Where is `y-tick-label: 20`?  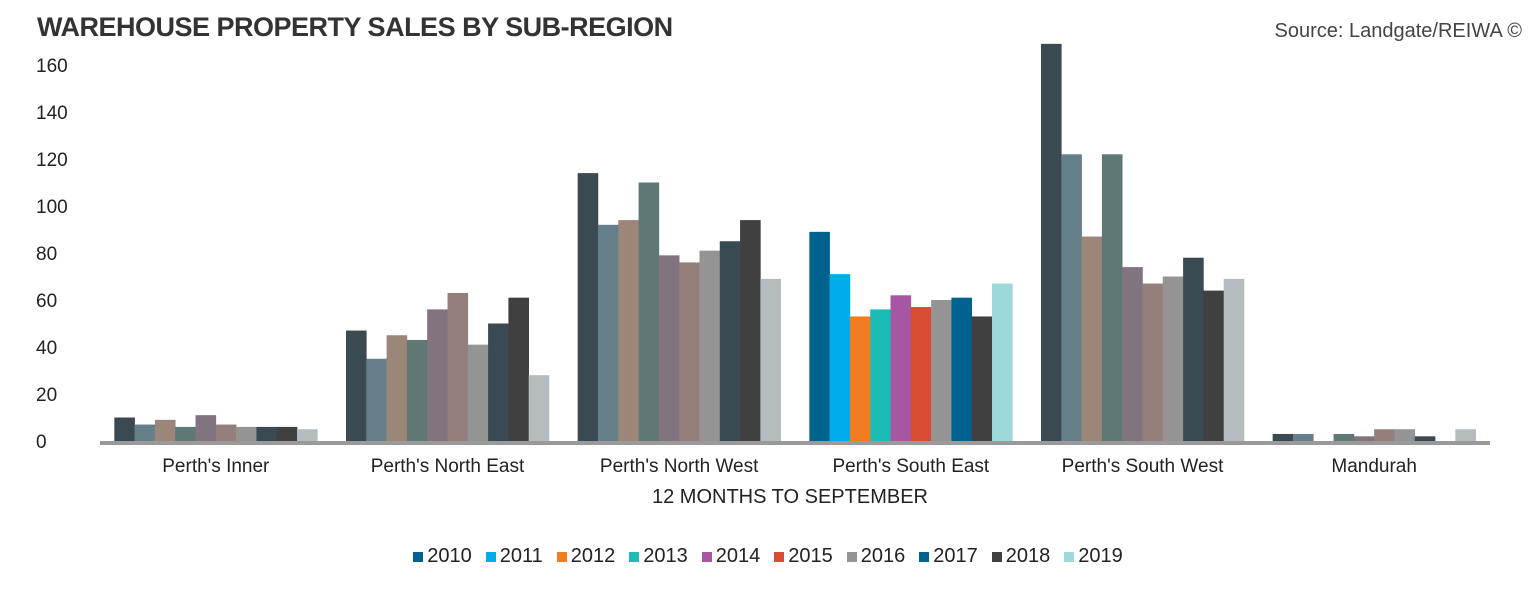
y-tick-label: 20 is located at coordinates (46, 395).